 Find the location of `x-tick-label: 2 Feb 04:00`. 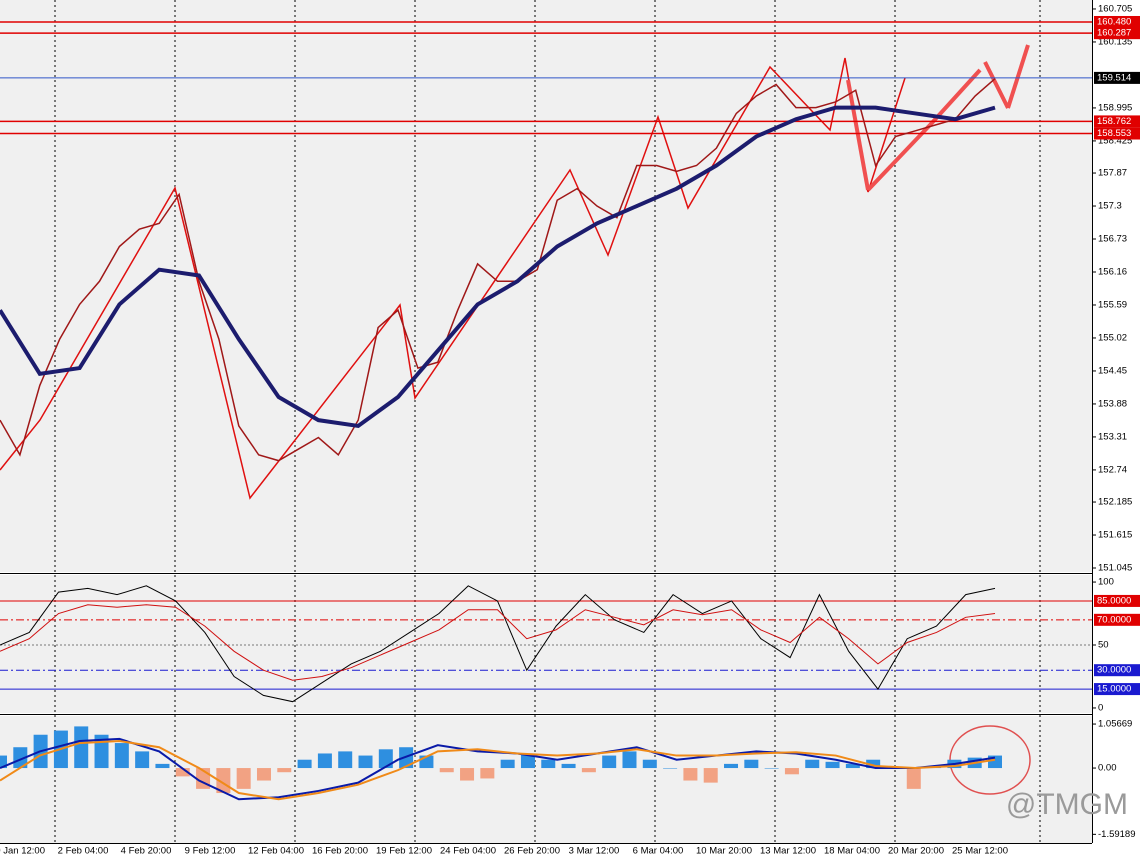

x-tick-label: 2 Feb 04:00 is located at coordinates (83, 851).